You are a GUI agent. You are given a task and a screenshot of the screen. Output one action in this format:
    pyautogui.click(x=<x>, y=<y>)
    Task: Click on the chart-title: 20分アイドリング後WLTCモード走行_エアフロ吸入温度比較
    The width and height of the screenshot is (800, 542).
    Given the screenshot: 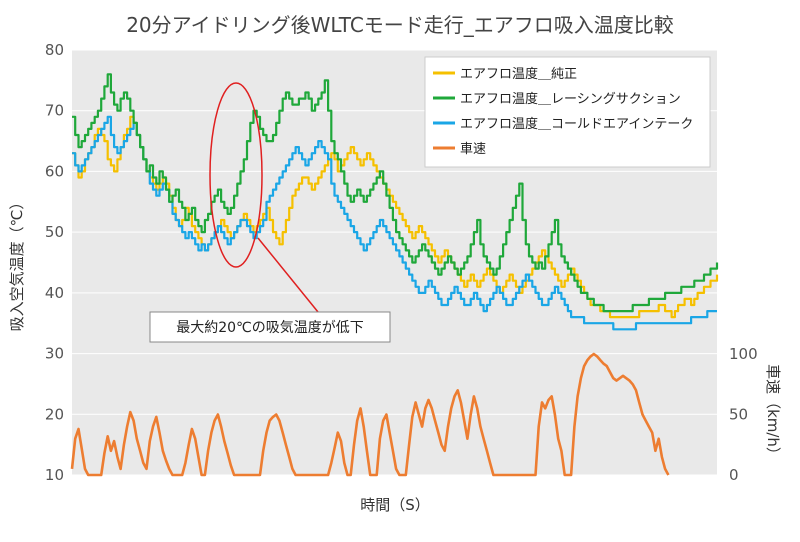 What is the action you would take?
    pyautogui.click(x=400, y=25)
    